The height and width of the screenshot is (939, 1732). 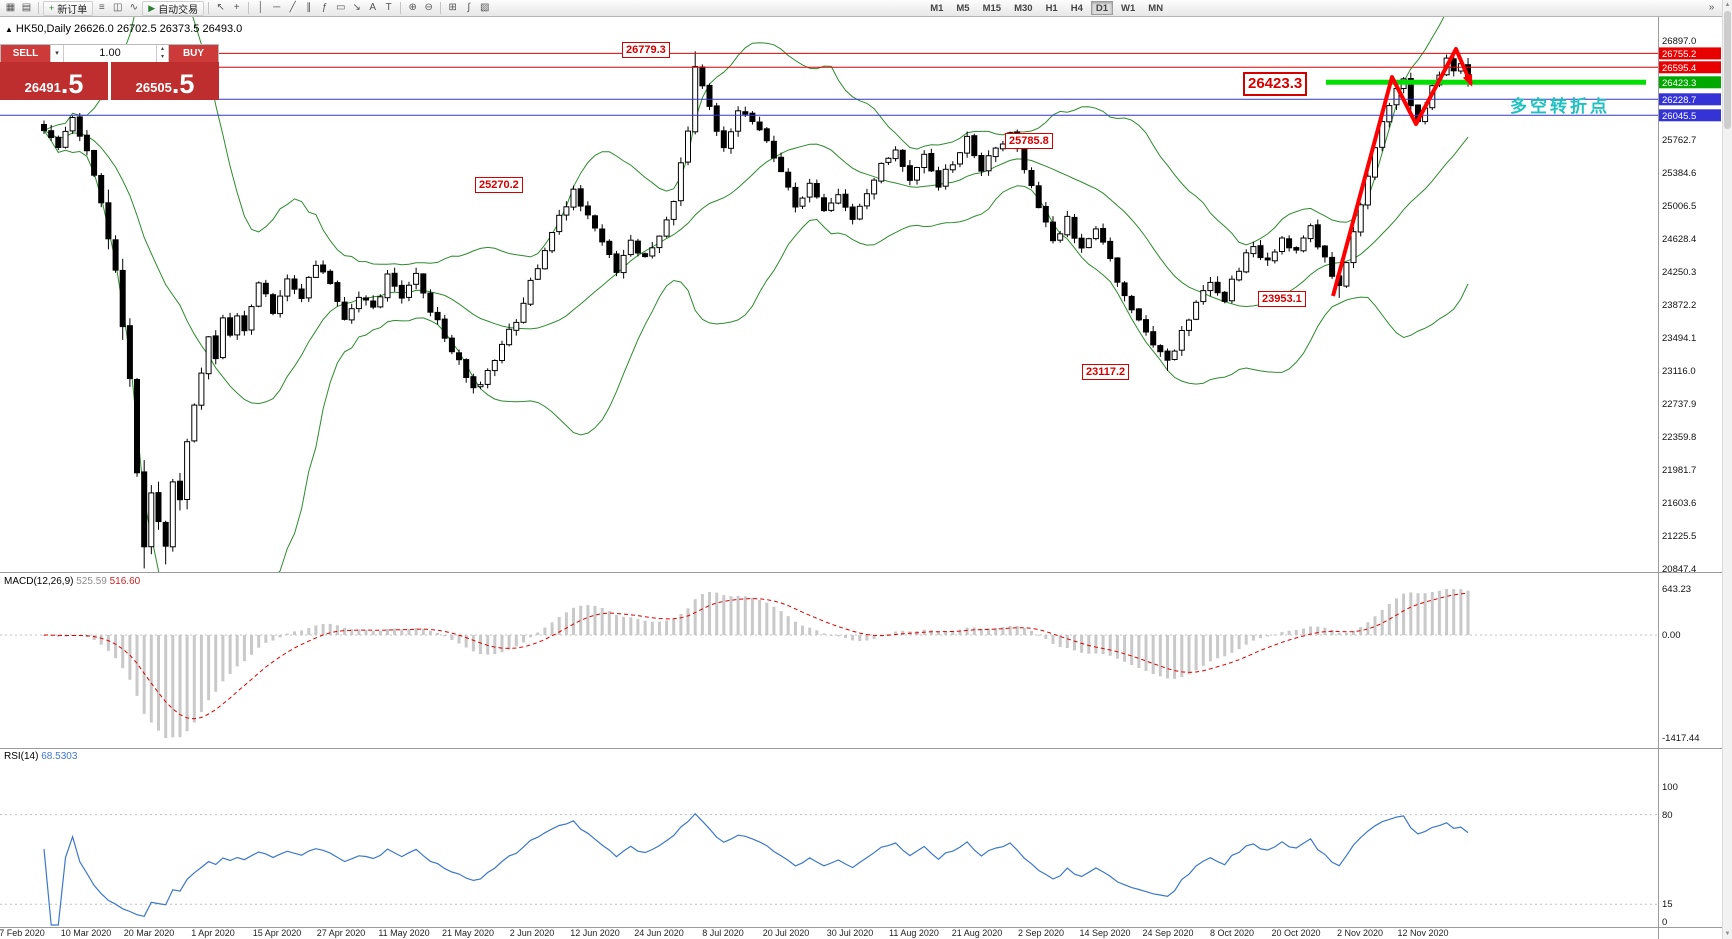 What do you see at coordinates (1664, 922) in the screenshot?
I see `svg-text: 0` at bounding box center [1664, 922].